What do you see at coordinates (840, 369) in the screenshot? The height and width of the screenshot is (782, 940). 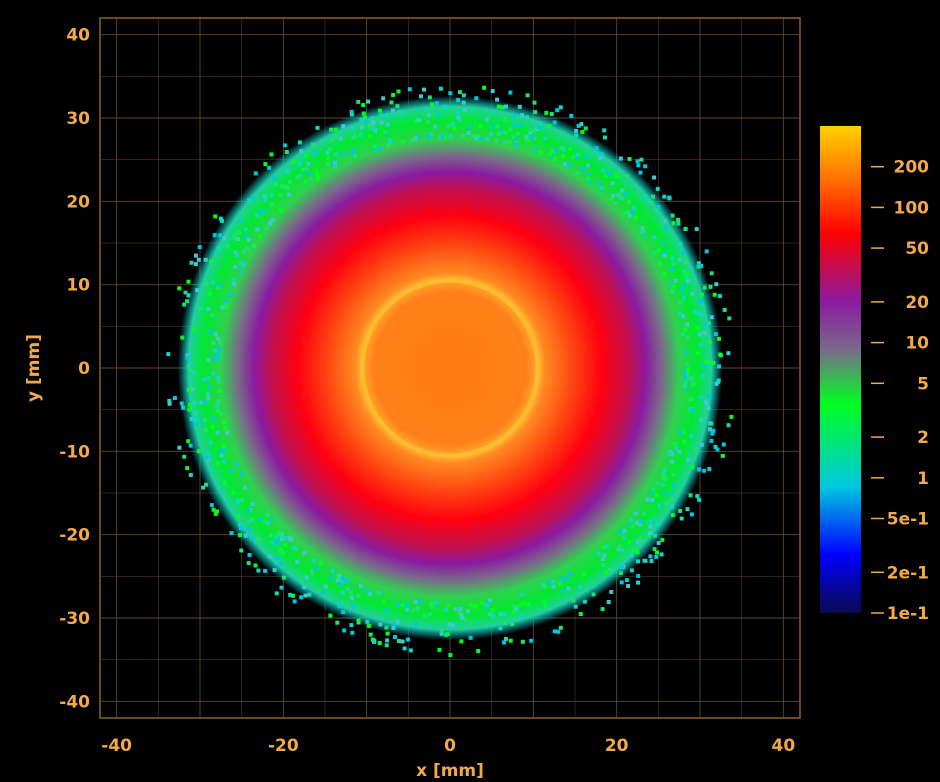 I see `colorbar` at bounding box center [840, 369].